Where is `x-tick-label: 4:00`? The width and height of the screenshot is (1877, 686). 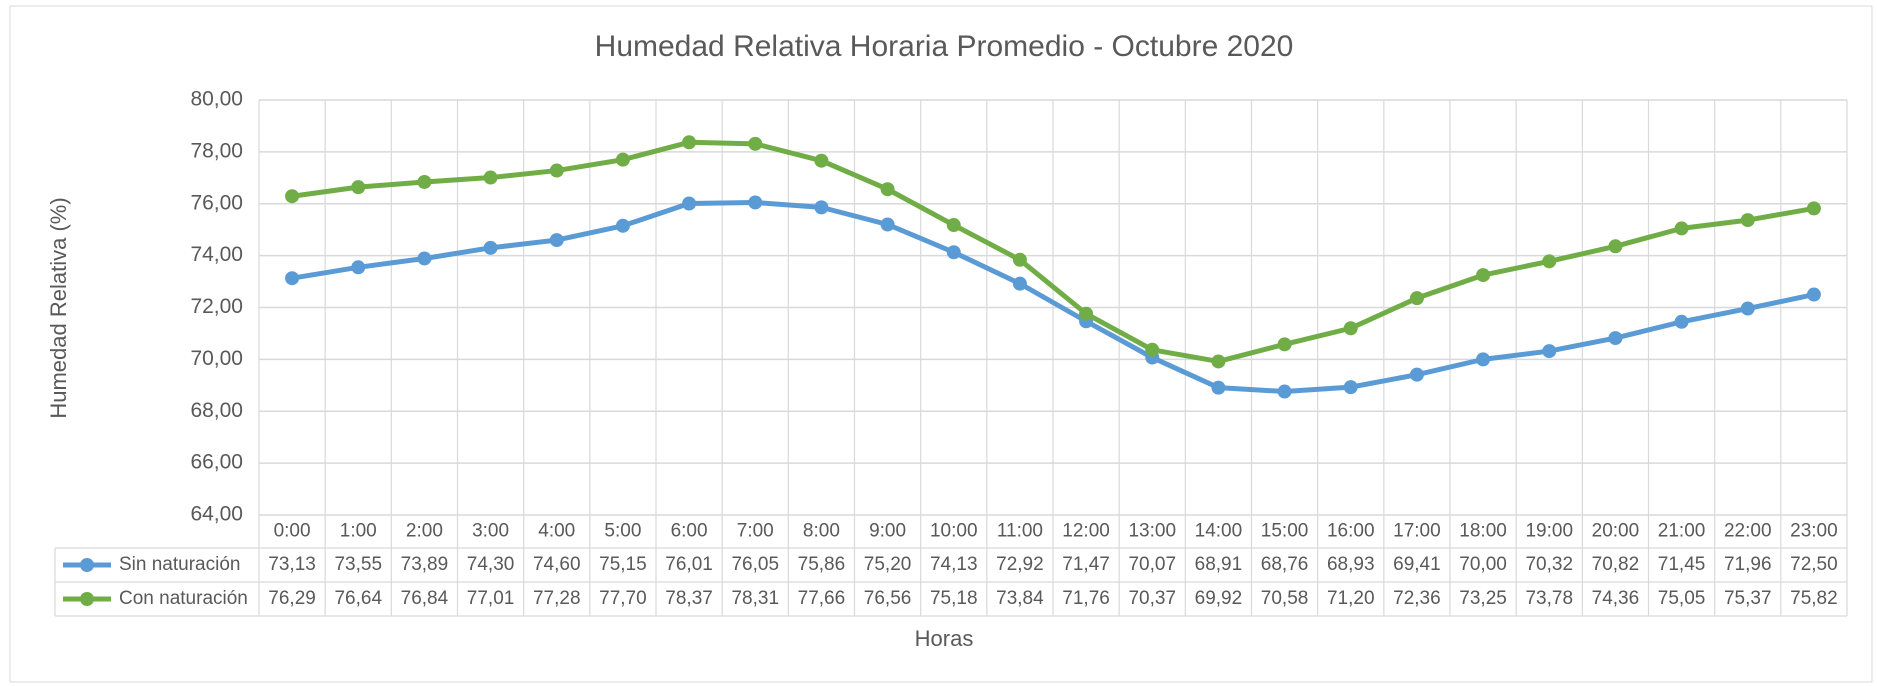 x-tick-label: 4:00 is located at coordinates (556, 531).